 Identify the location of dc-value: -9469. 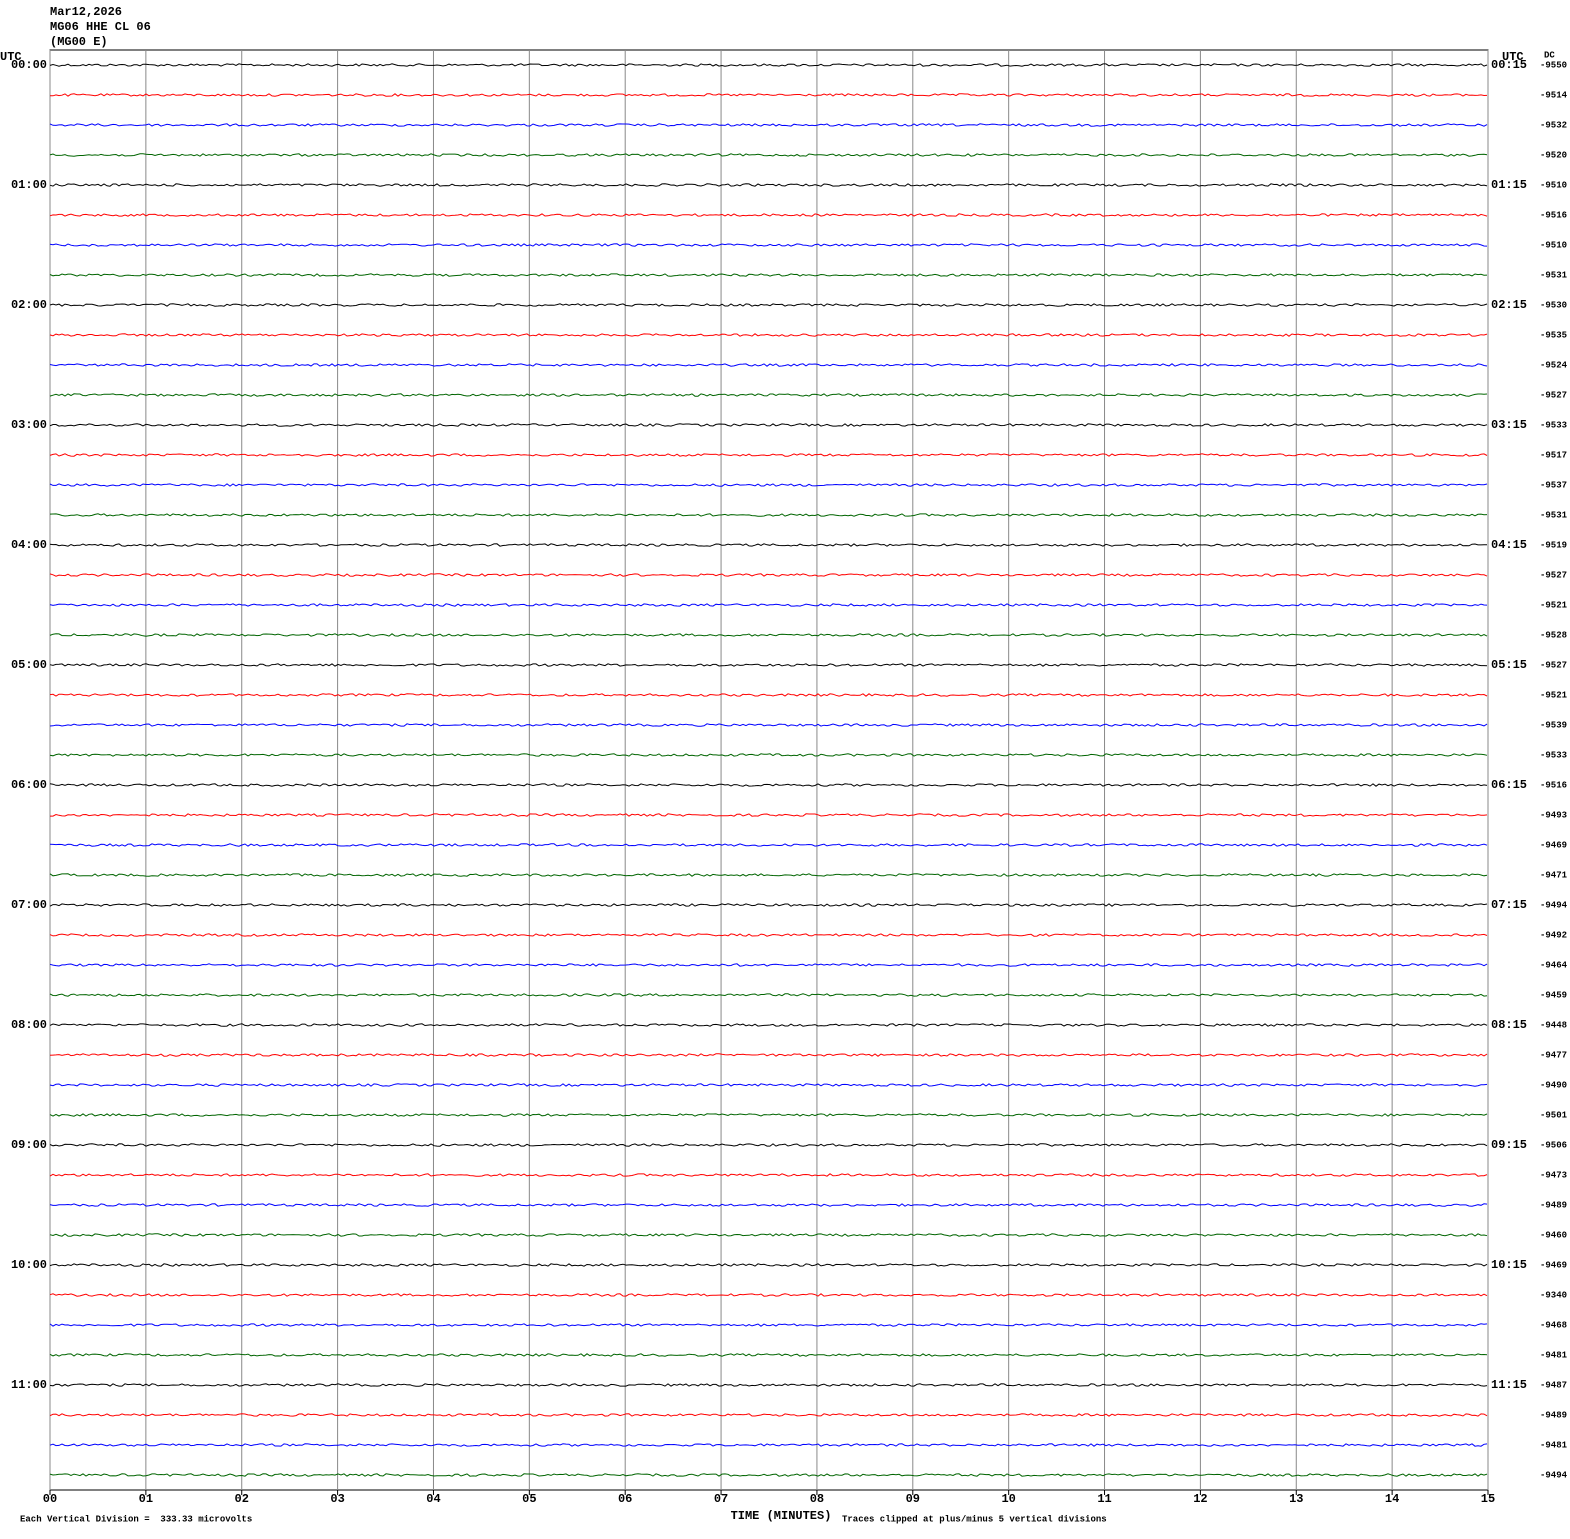
(1553, 845).